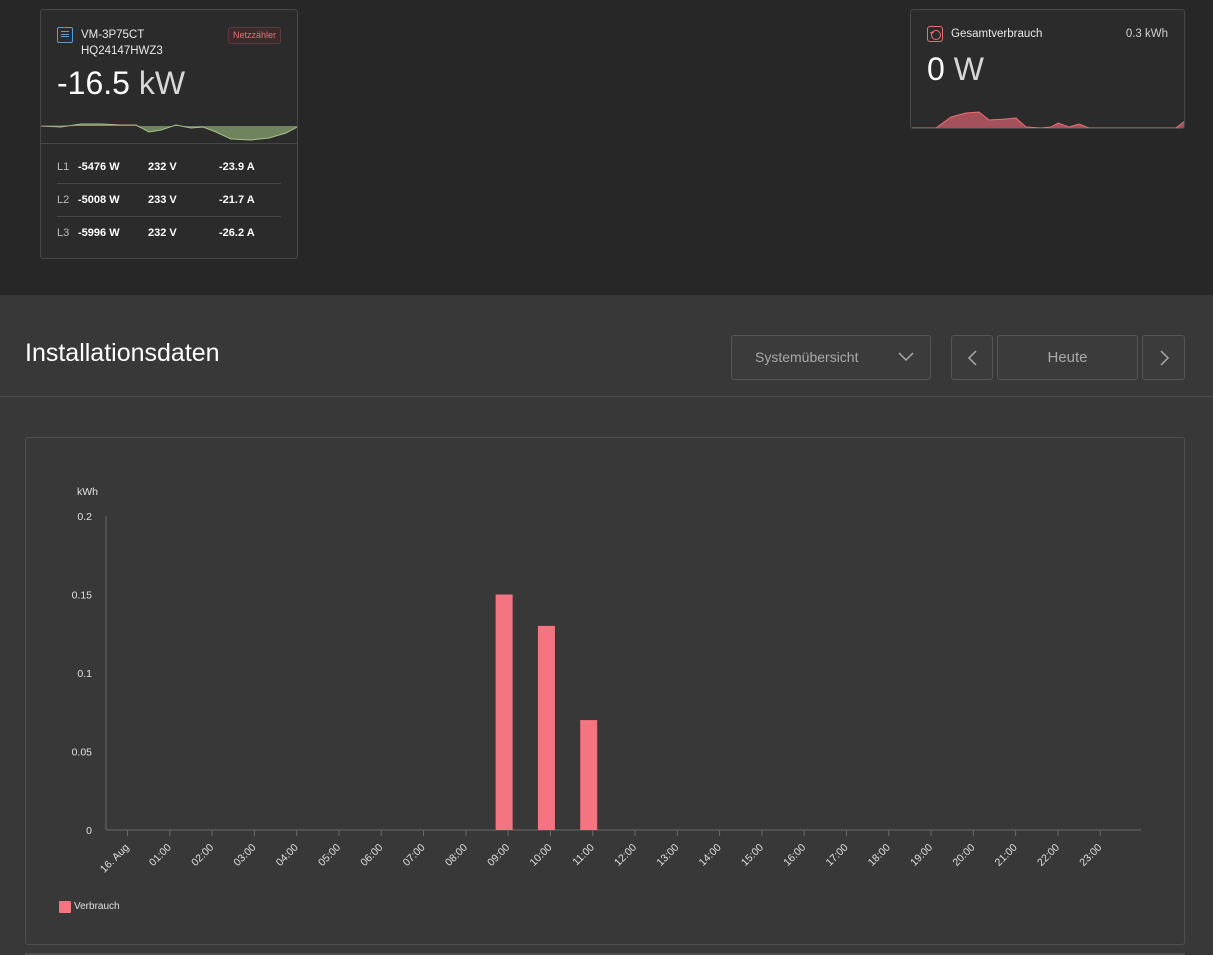 The image size is (1213, 955). I want to click on x-tick-label: 09:00, so click(498, 855).